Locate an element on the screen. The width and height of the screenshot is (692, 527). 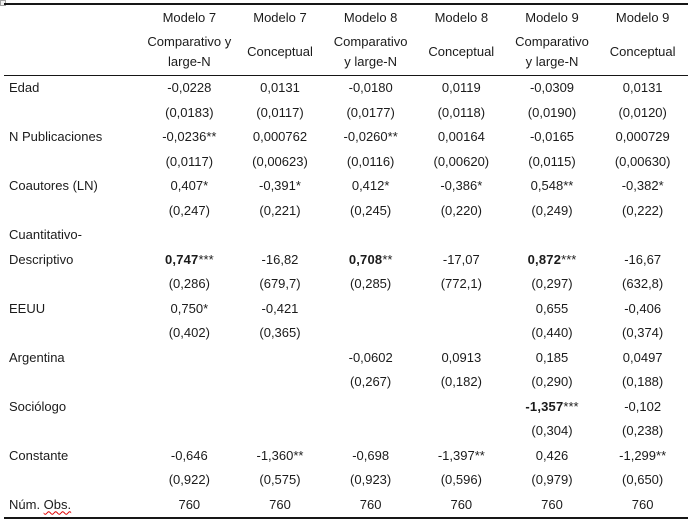
coef-value: 0,0913 is located at coordinates (461, 357).